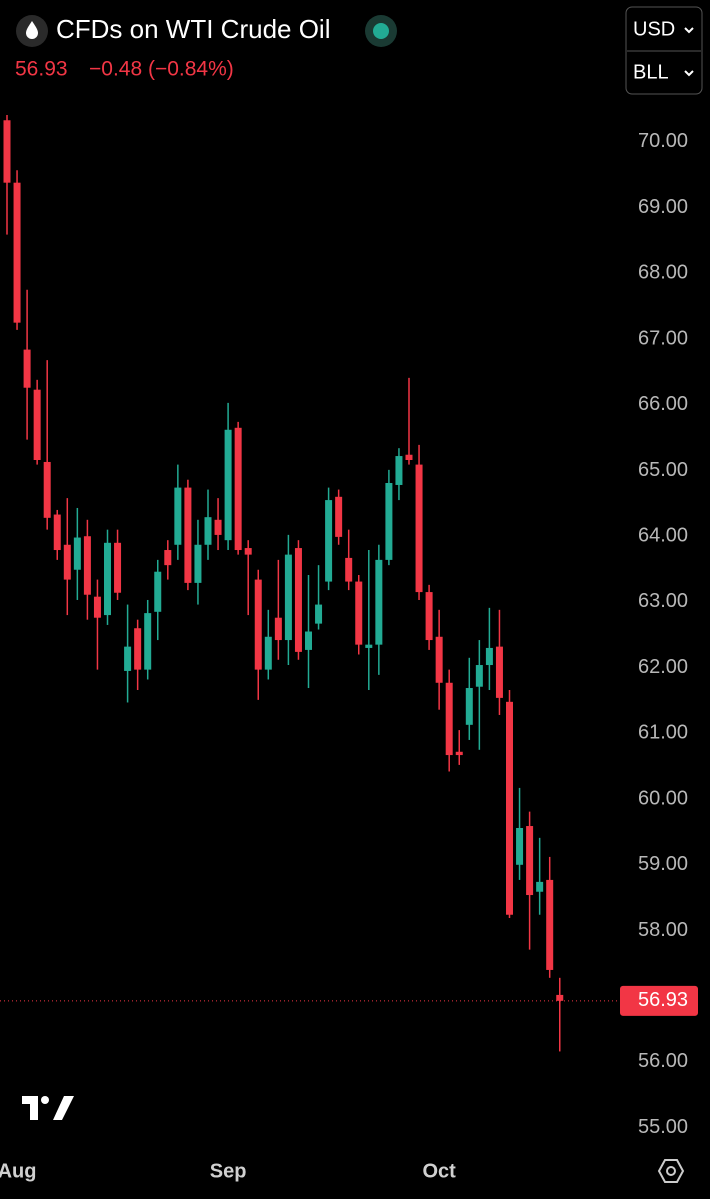 This screenshot has height=1199, width=710. What do you see at coordinates (663, 1061) in the screenshot?
I see `y-tick-label: 56.00` at bounding box center [663, 1061].